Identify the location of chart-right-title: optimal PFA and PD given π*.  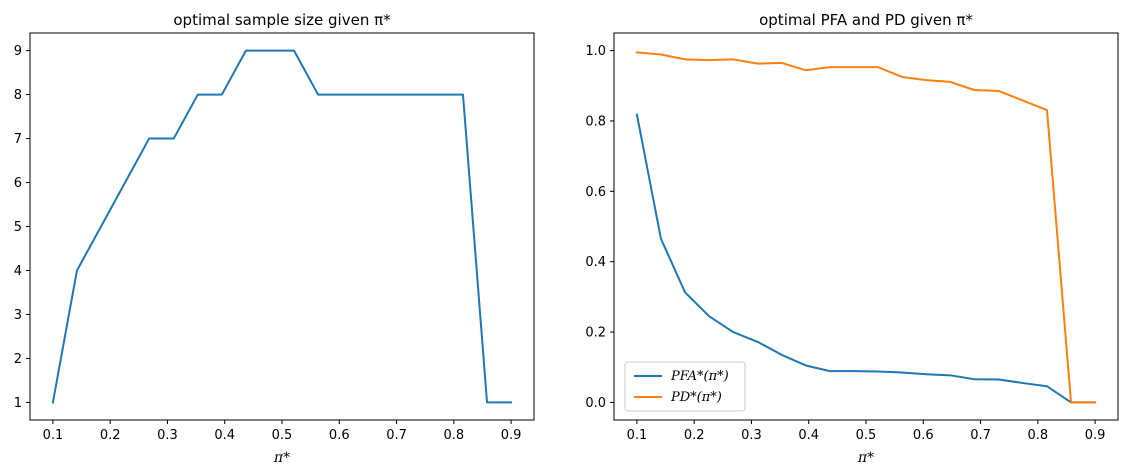
(866, 20).